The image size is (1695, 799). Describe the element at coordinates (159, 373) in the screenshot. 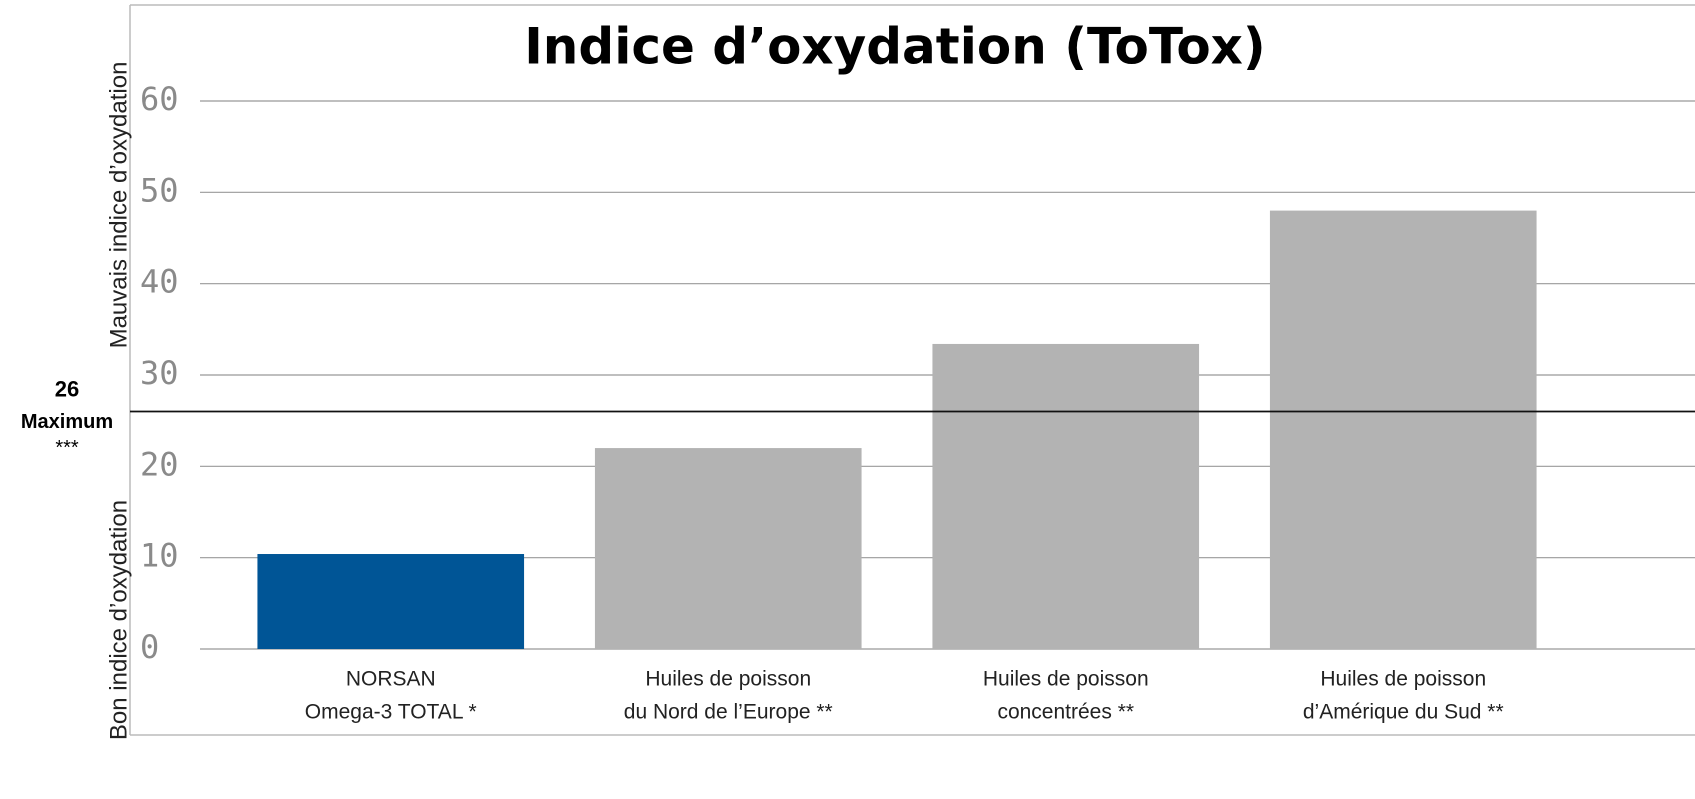

I see `y-tick-label: 30` at that location.